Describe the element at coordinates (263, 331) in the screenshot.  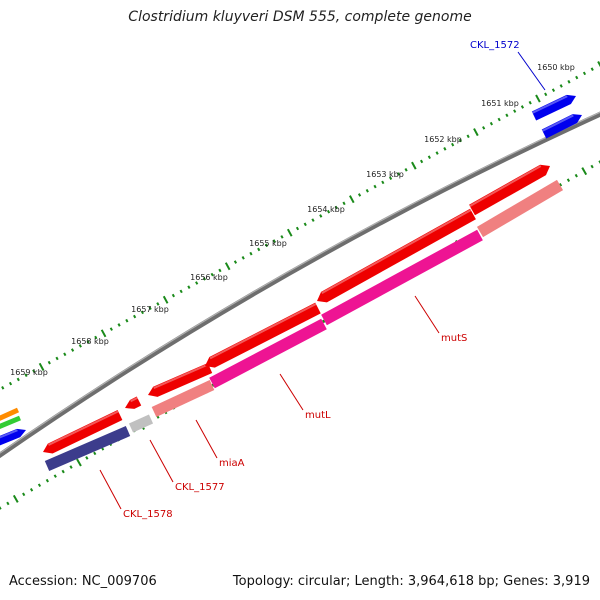
I see `cds-feature-mutl-shine` at that location.